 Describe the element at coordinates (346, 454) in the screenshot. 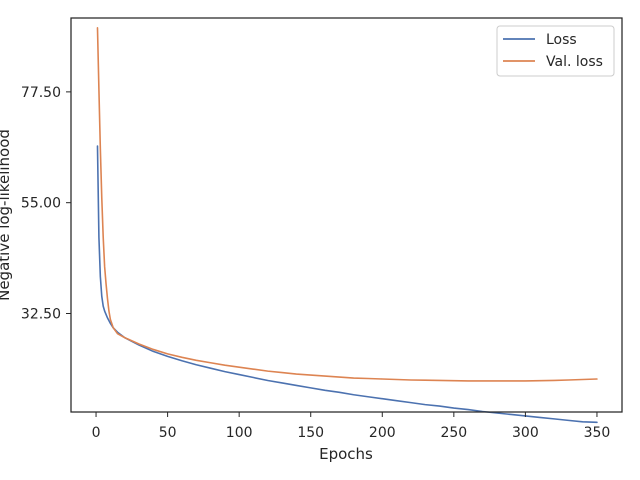

I see `x-axis-label: Epochs` at that location.